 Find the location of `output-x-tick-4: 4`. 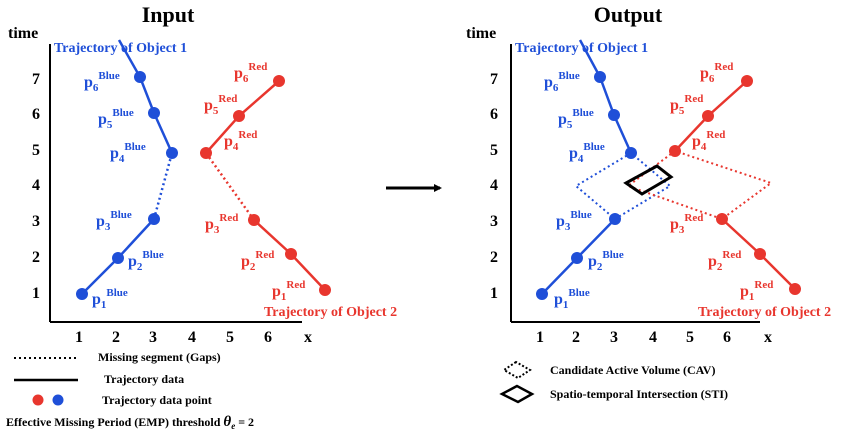

output-x-tick-4: 4 is located at coordinates (653, 337).